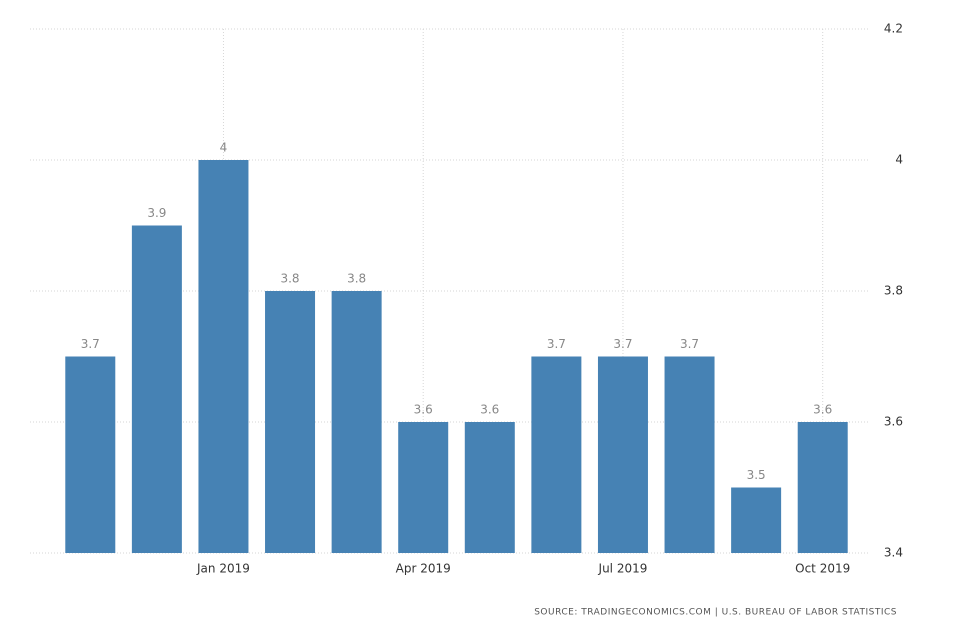 This screenshot has height=636, width=954. What do you see at coordinates (423, 569) in the screenshot?
I see `x-tick-label: Apr 2019` at bounding box center [423, 569].